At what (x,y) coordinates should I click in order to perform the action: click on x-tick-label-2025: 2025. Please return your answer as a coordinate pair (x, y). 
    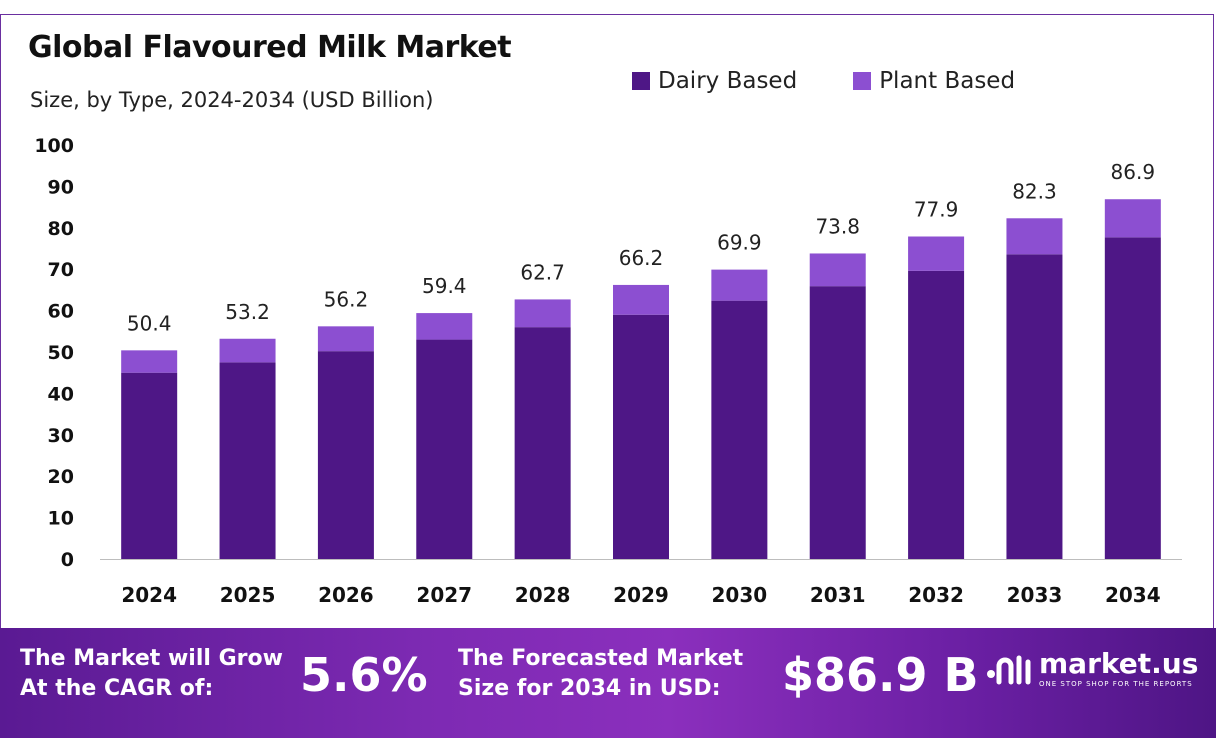
    Looking at the image, I should click on (248, 595).